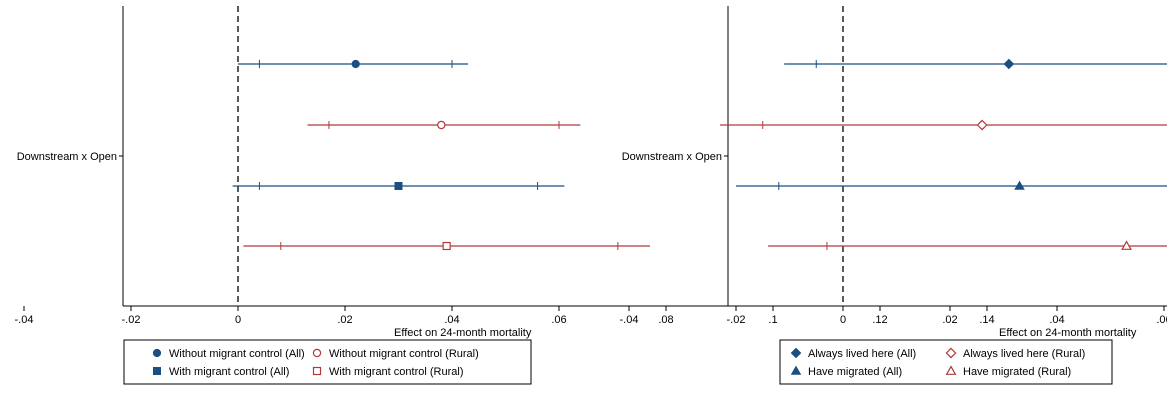 The height and width of the screenshot is (394, 1167). Describe the element at coordinates (862, 354) in the screenshot. I see `legend-label: Always lived here (All)` at that location.